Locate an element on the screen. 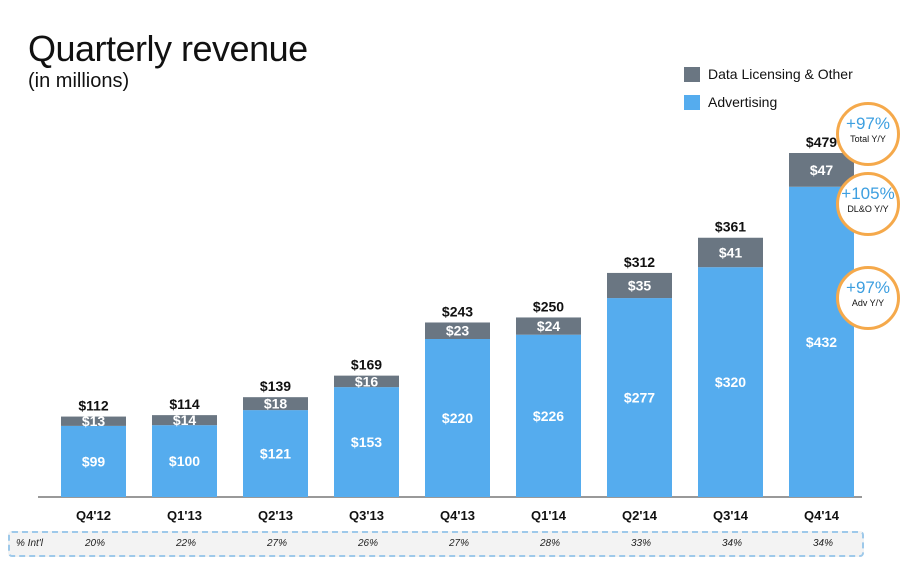 This screenshot has height=565, width=907. intl-value: 20% is located at coordinates (94, 543).